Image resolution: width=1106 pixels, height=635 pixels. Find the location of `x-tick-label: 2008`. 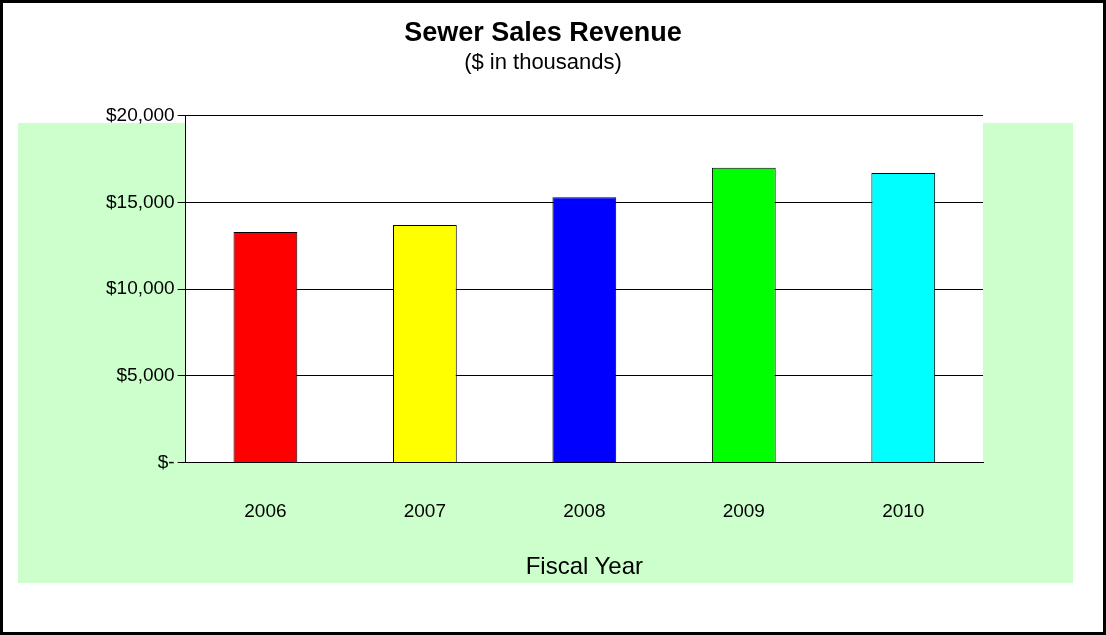

x-tick-label: 2008 is located at coordinates (584, 511).